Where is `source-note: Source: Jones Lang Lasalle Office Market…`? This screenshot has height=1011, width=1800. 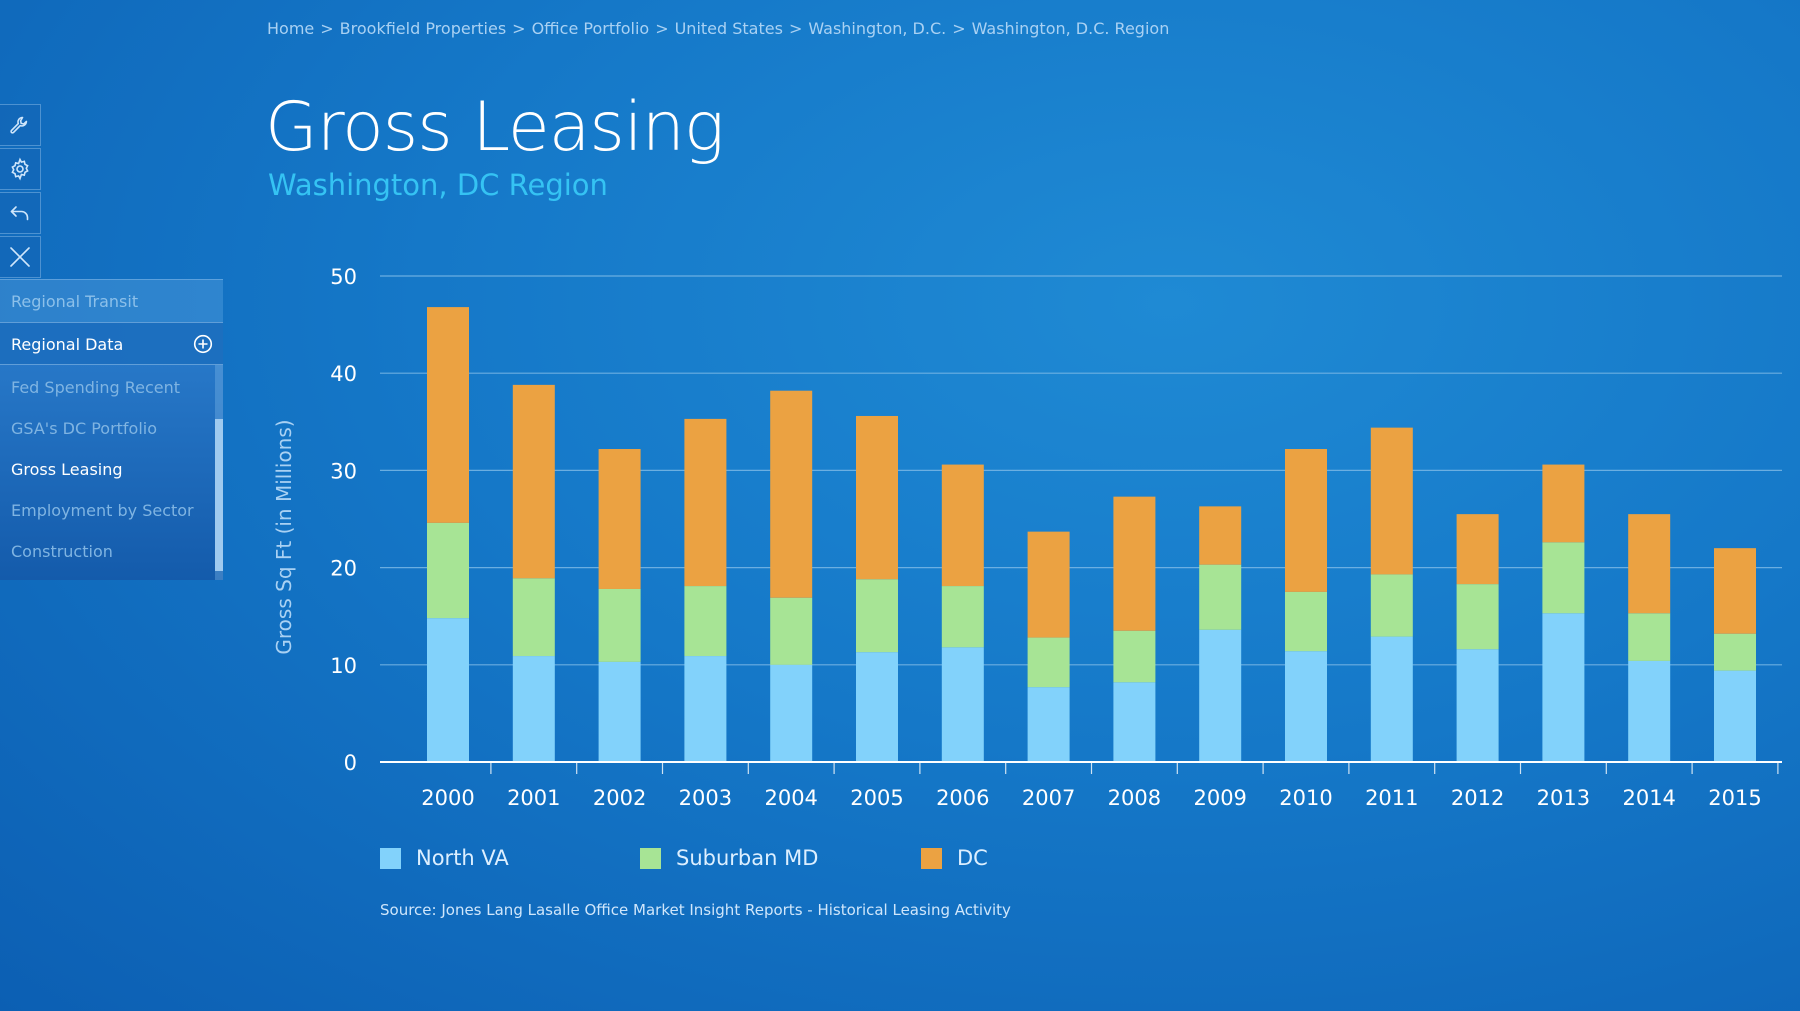 source-note: Source: Jones Lang Lasalle Office Market… is located at coordinates (695, 910).